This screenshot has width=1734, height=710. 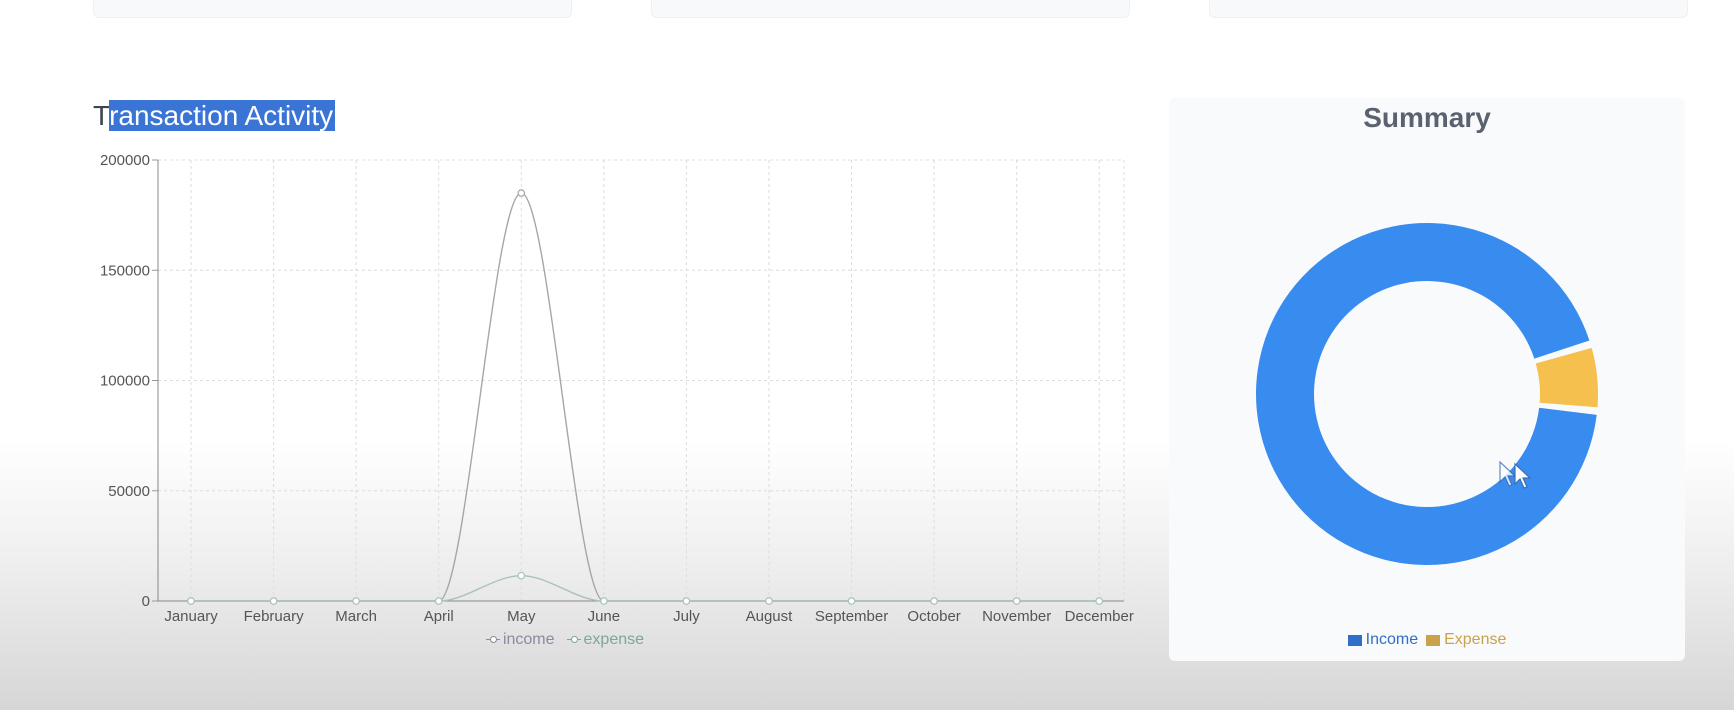 I want to click on legend-item-expense: Expense, so click(x=1466, y=640).